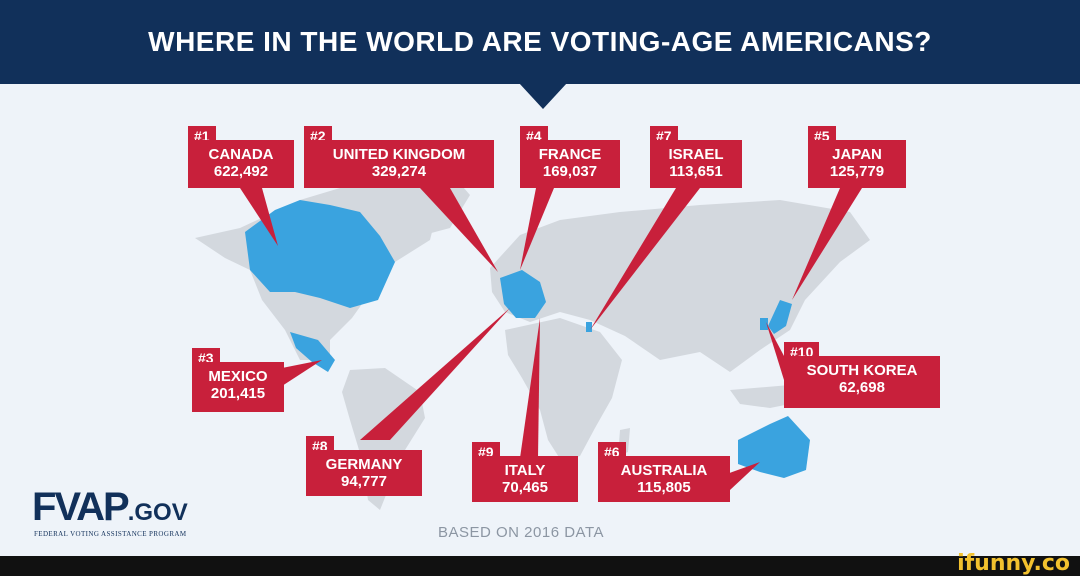 The width and height of the screenshot is (1080, 576). I want to click on france-pointer, so click(537, 229).